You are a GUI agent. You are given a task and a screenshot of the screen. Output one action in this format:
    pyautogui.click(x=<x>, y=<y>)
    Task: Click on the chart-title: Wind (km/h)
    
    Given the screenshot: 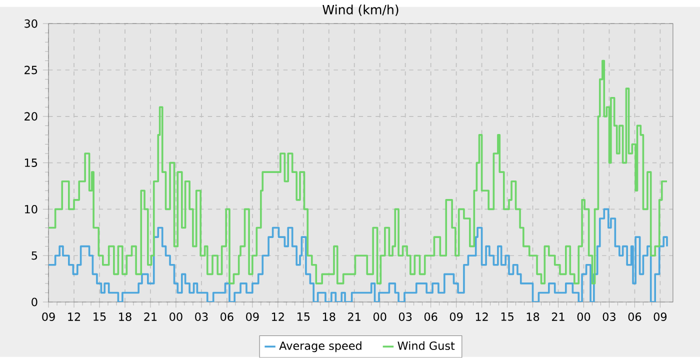 What is the action you would take?
    pyautogui.click(x=360, y=10)
    